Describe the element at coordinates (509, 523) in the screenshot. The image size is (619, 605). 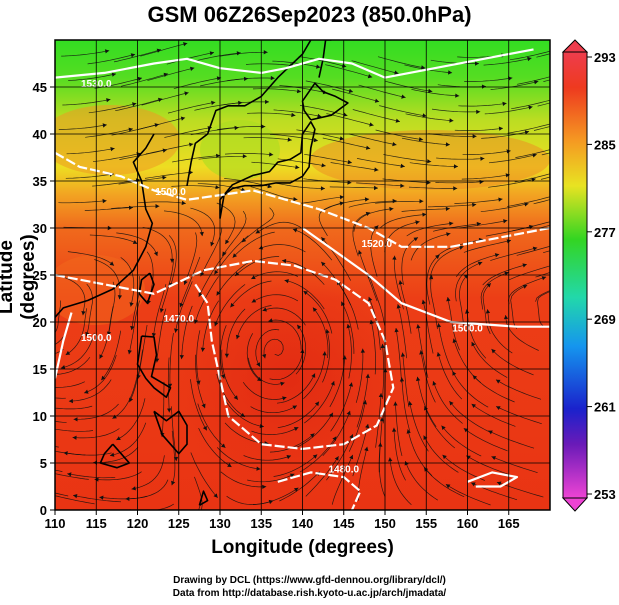
I see `x-tick-label: 165` at that location.